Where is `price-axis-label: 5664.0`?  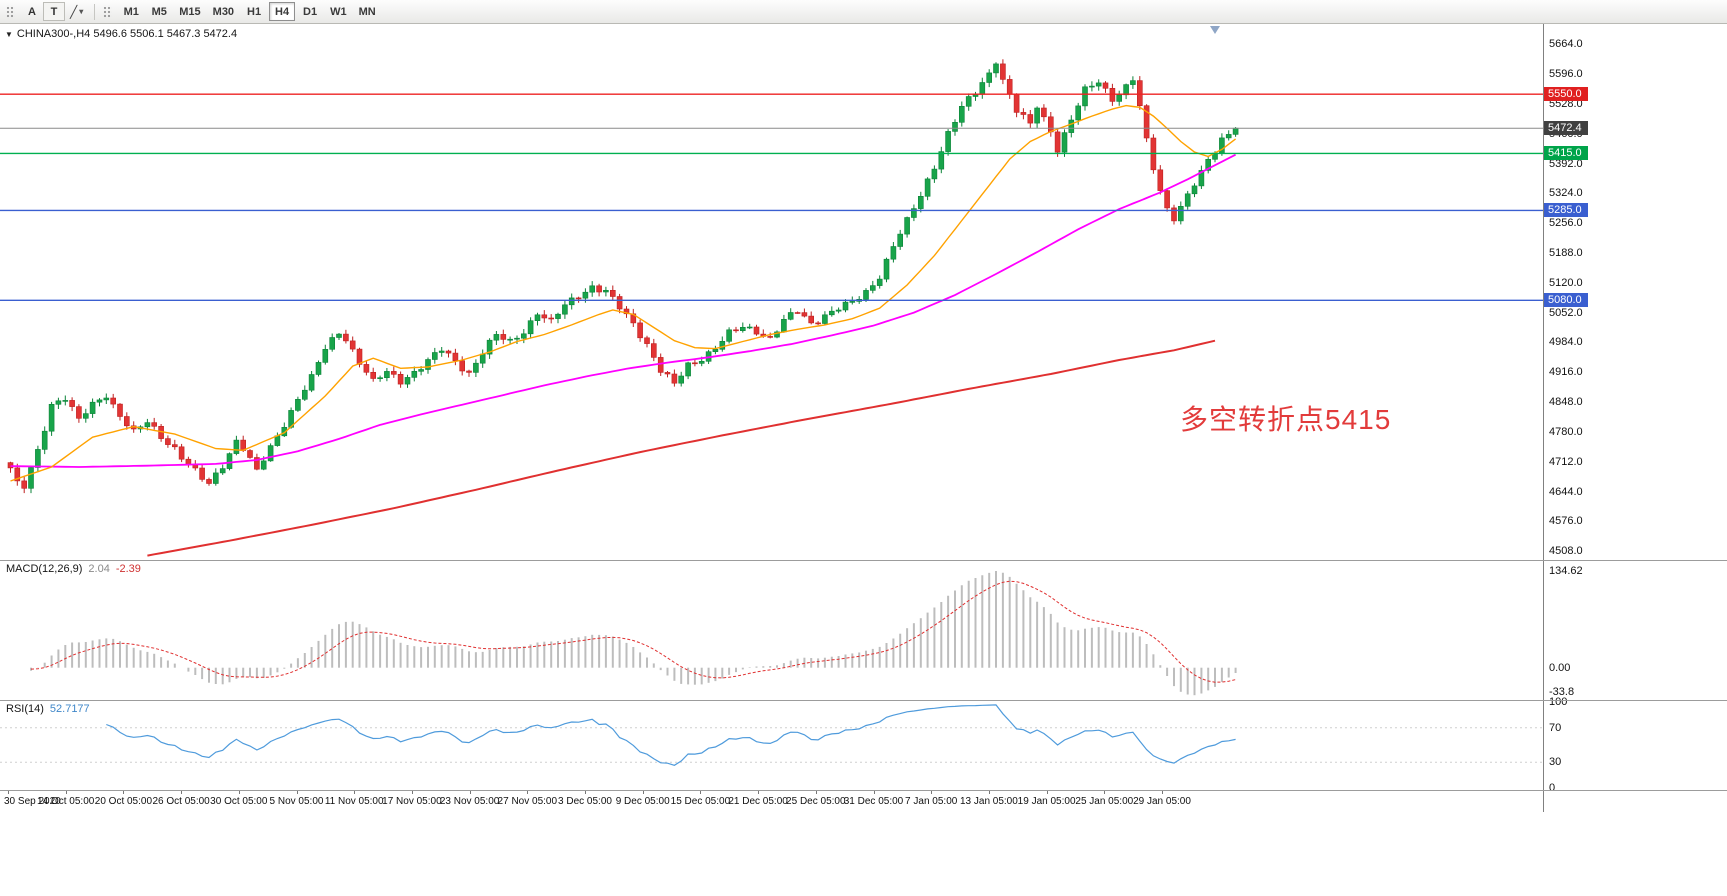 price-axis-label: 5664.0 is located at coordinates (1566, 44).